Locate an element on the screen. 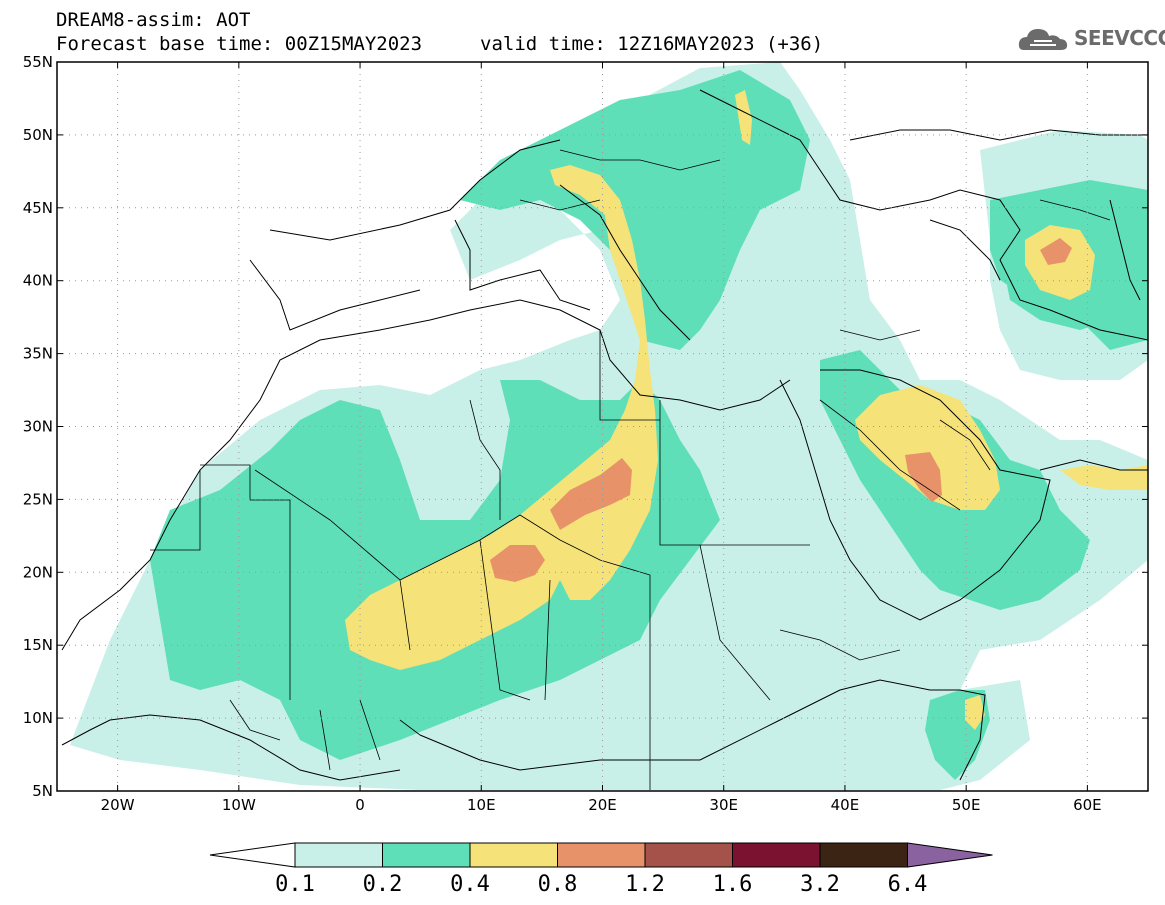 The image size is (1165, 905). lat-tick-label: 10N is located at coordinates (38, 718).